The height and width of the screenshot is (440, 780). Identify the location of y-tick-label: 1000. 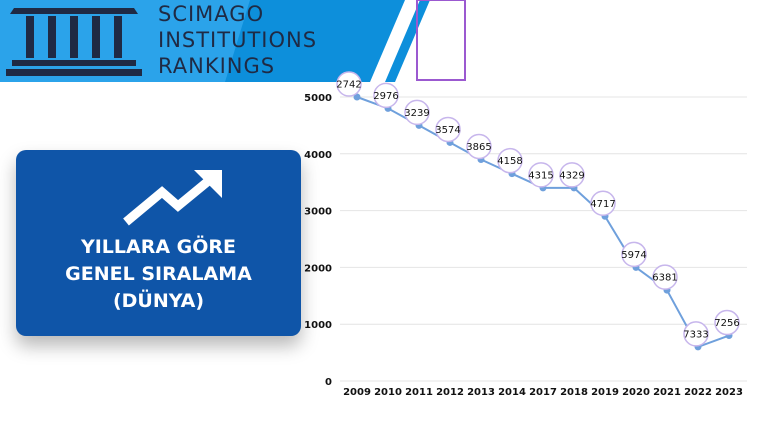
(318, 325).